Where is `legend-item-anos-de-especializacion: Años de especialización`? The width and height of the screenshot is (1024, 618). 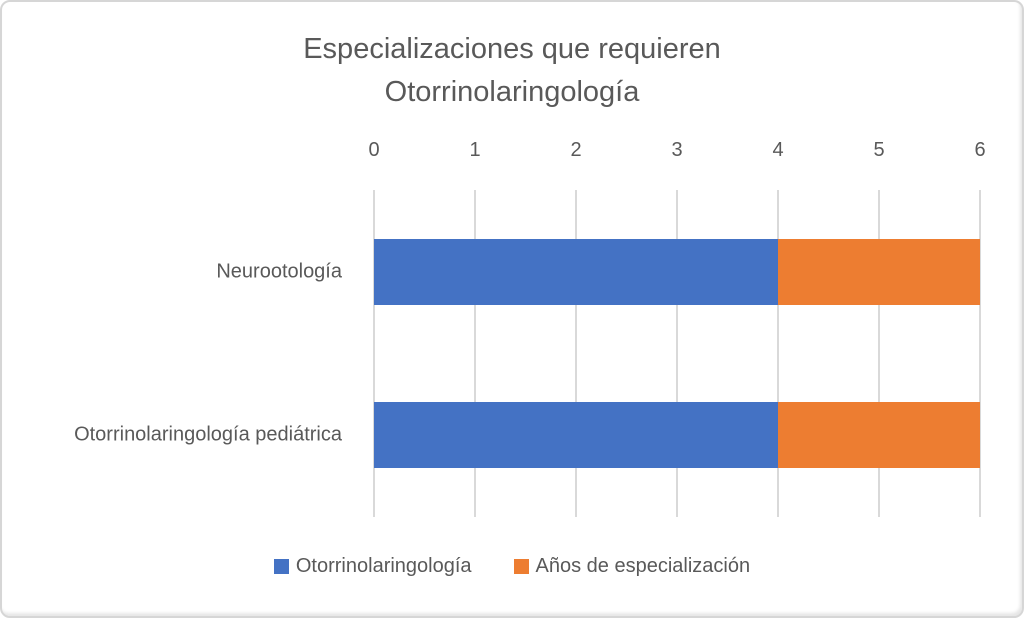
legend-item-anos-de-especializacion: Años de especialización is located at coordinates (632, 566).